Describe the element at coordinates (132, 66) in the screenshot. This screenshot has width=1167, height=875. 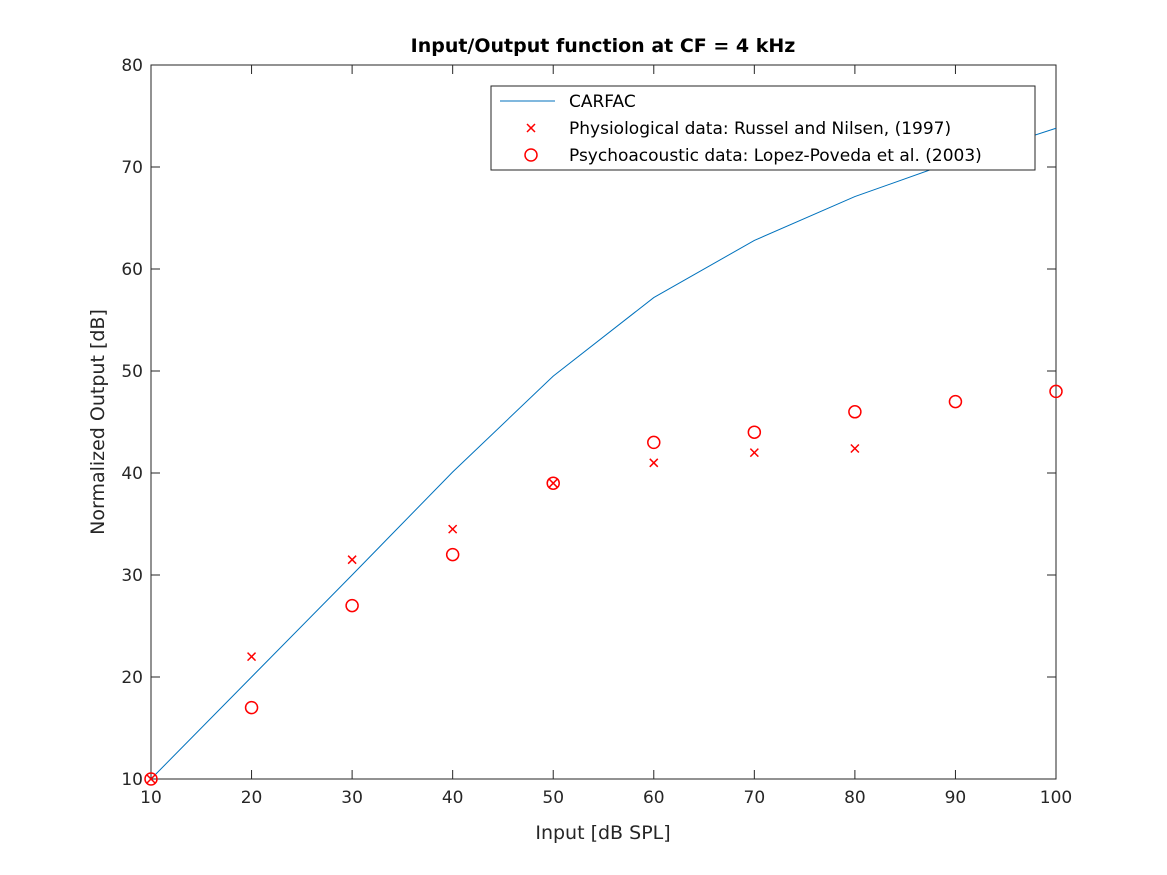
I see `y-tick-label: 80` at that location.